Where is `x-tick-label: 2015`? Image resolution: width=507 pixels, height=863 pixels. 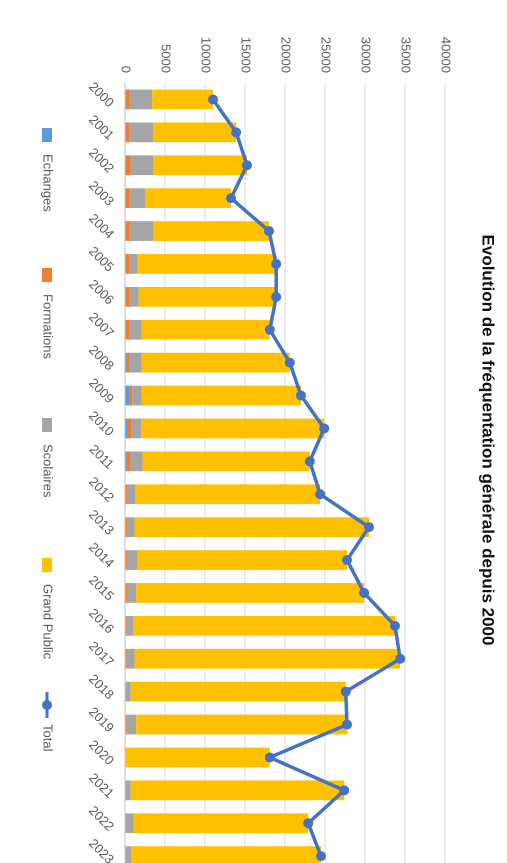
x-tick-label: 2015 is located at coordinates (101, 587).